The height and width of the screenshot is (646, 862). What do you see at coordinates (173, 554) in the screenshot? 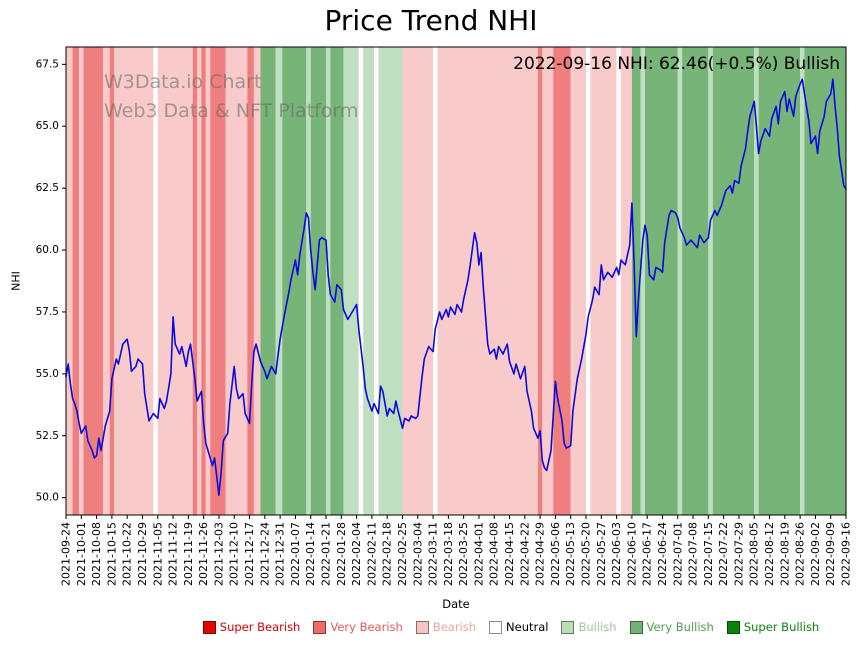
I see `x-tick-label: 2021-11-12` at bounding box center [173, 554].